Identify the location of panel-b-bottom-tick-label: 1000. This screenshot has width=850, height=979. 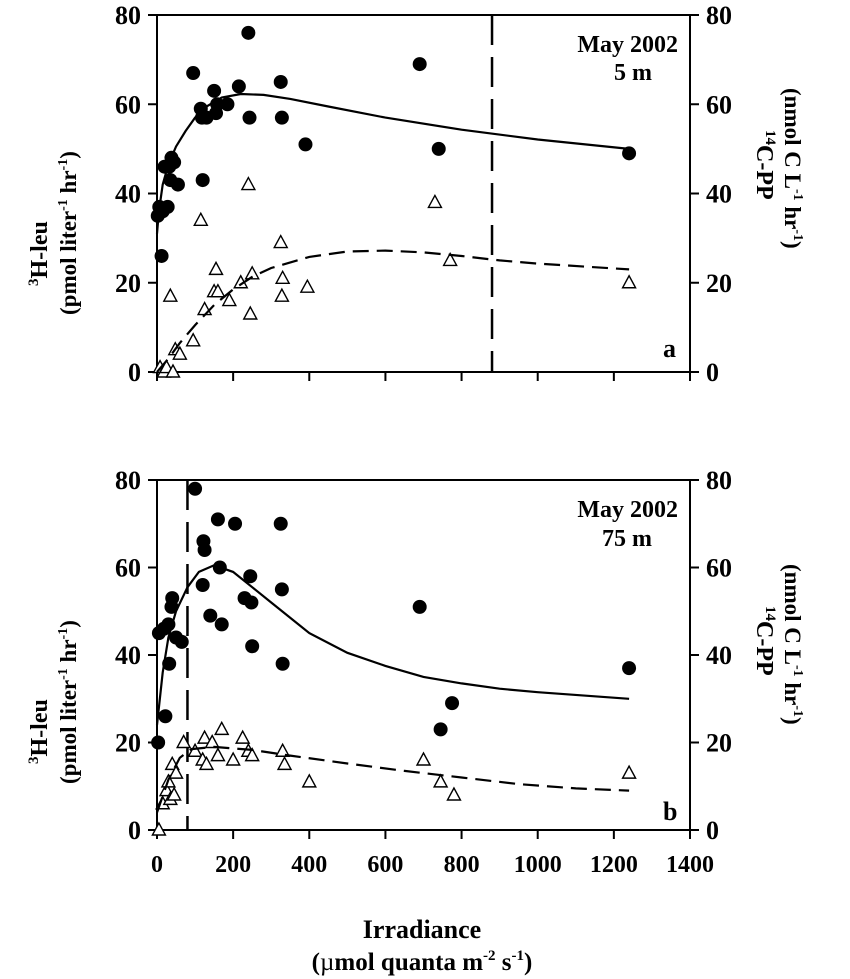
(538, 865).